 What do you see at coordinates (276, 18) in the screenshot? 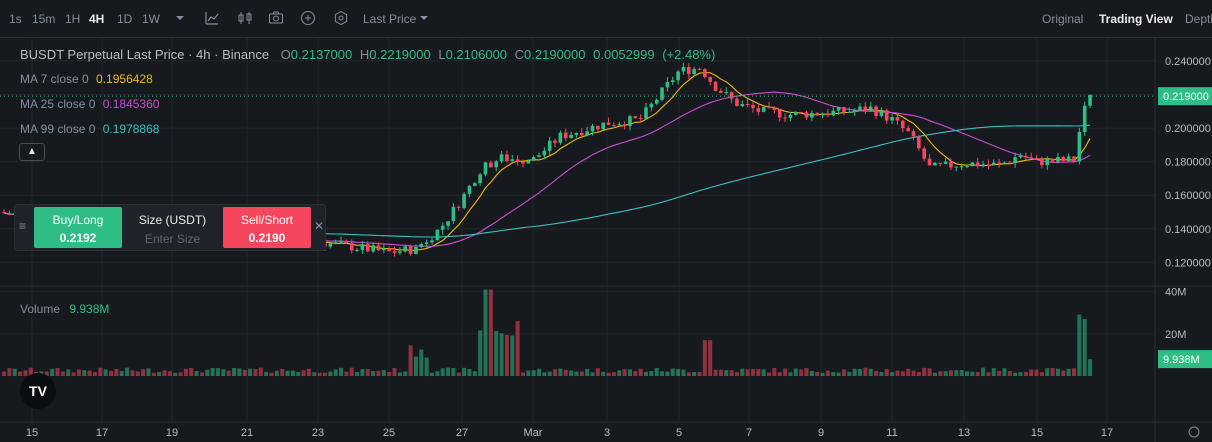
I see `camera-icon` at bounding box center [276, 18].